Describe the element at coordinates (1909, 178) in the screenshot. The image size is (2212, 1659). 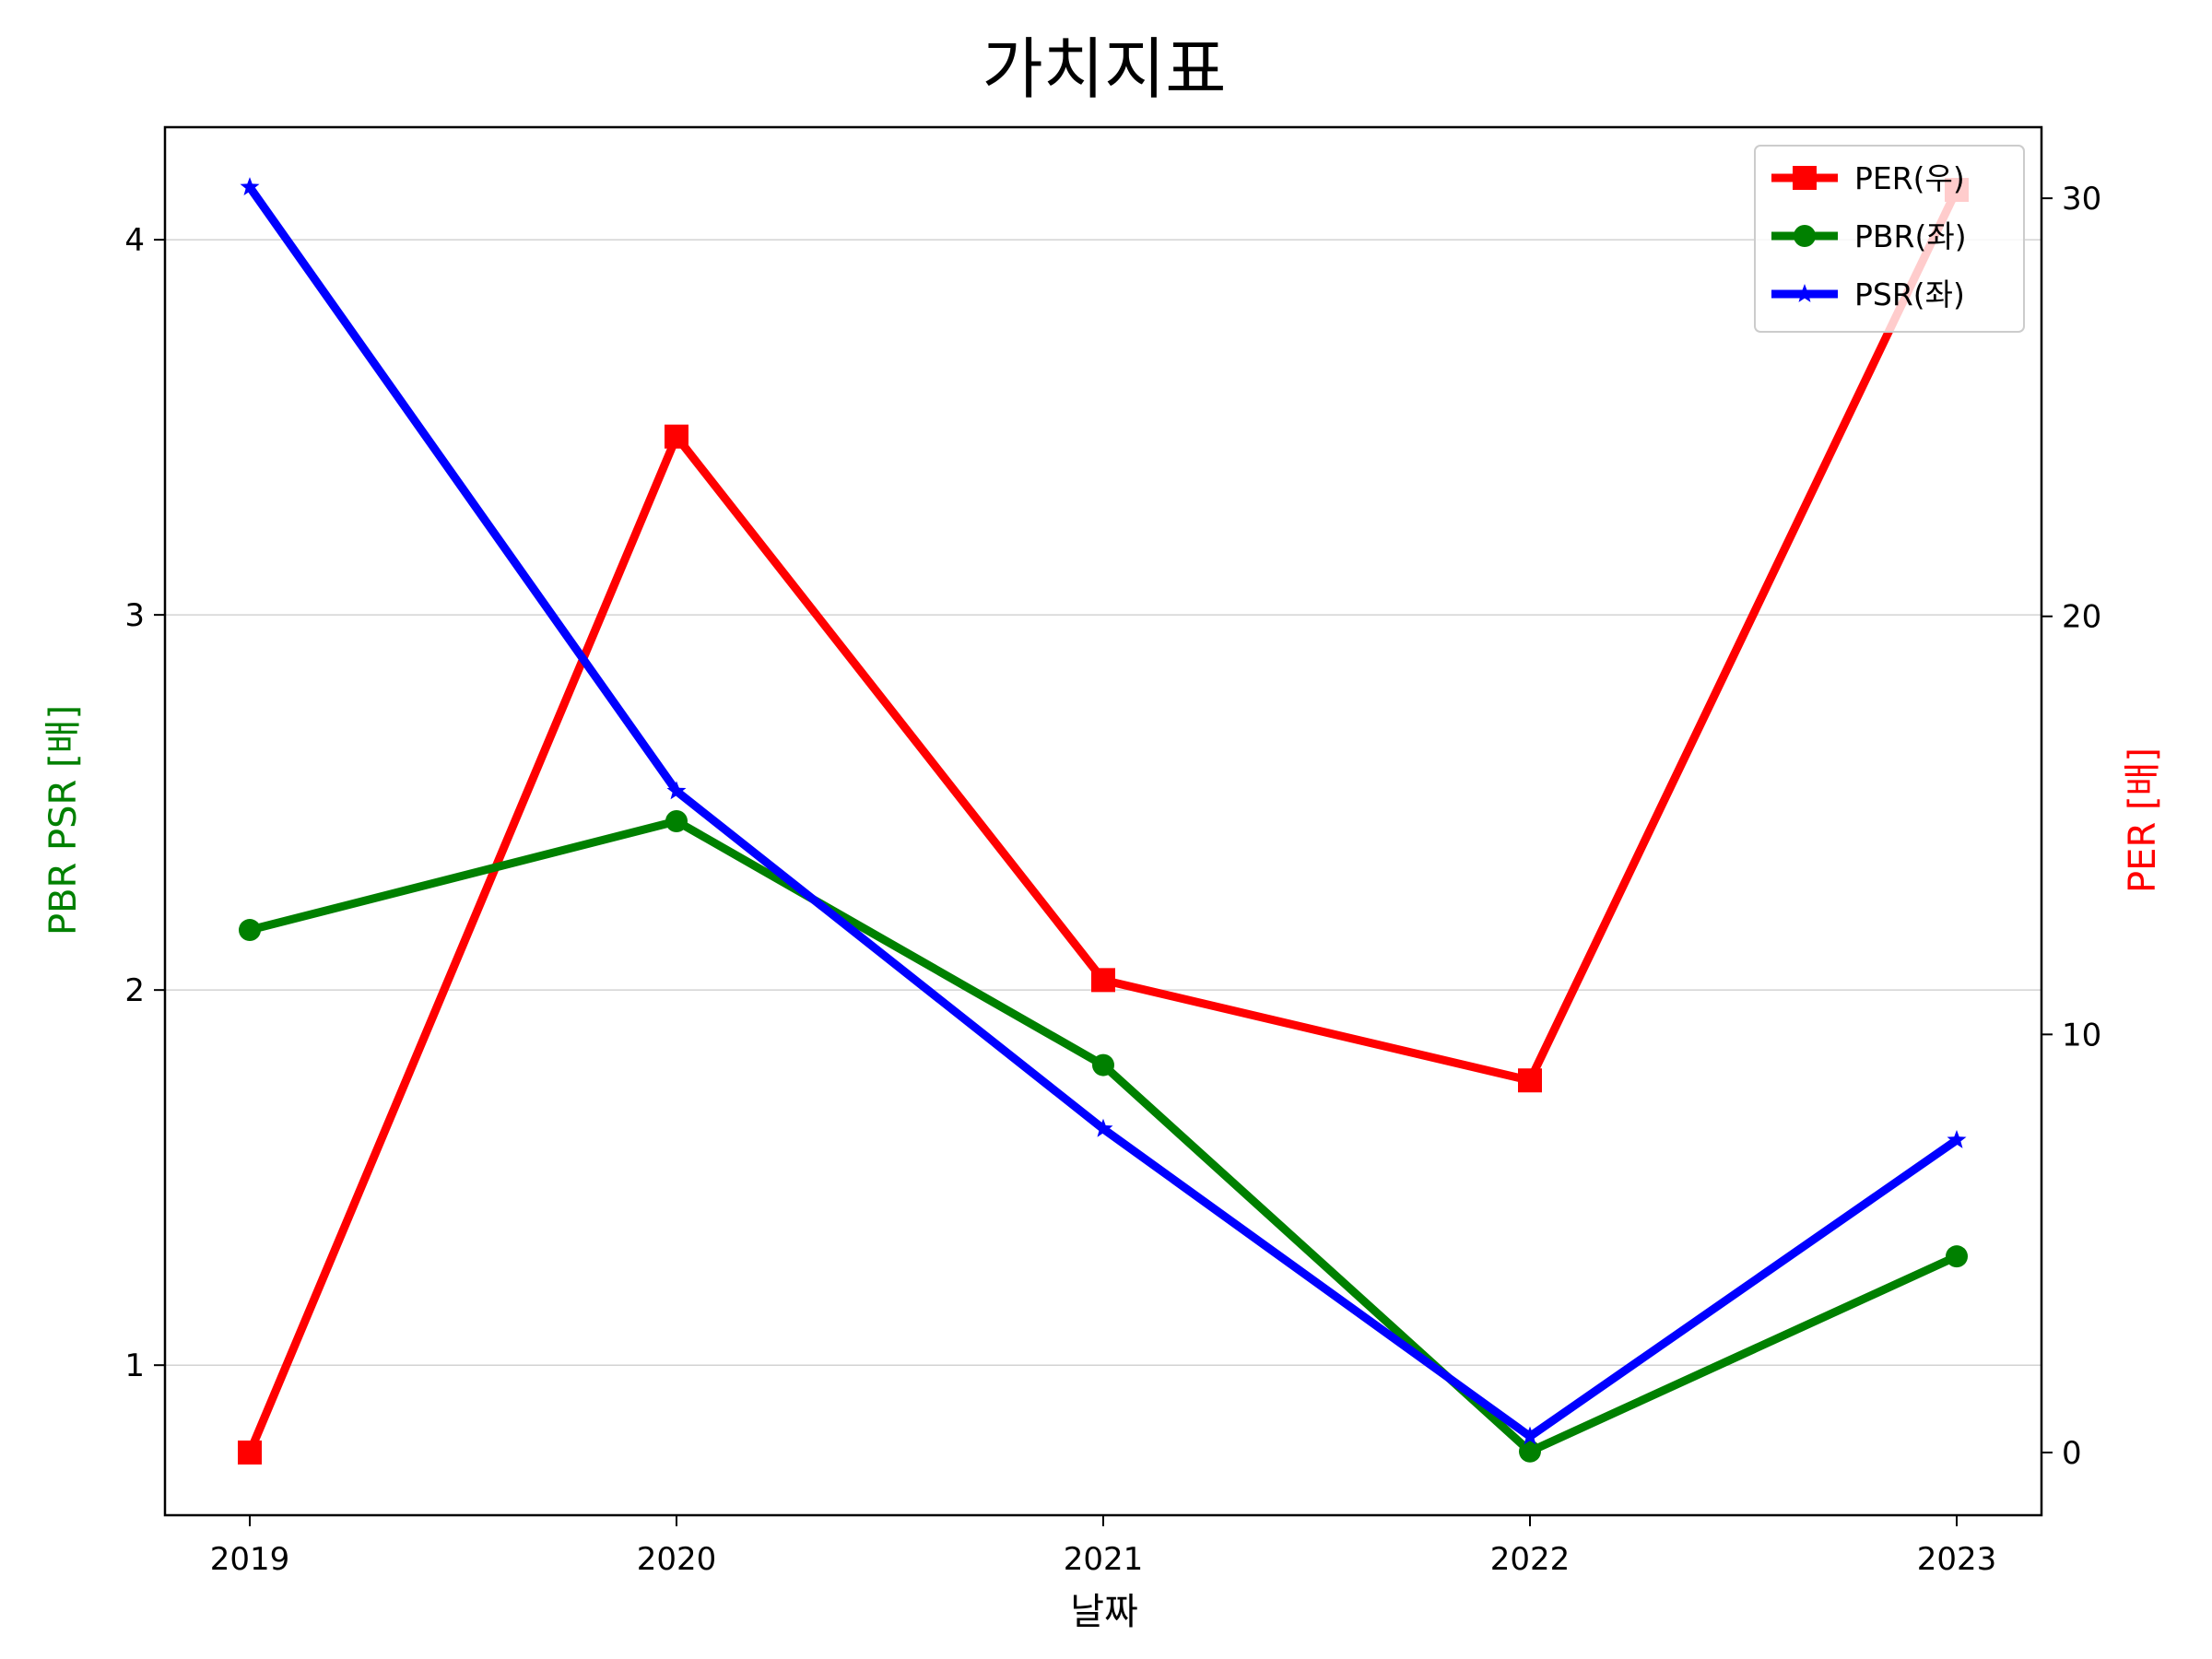
I see `legend-label: PER(우)` at that location.